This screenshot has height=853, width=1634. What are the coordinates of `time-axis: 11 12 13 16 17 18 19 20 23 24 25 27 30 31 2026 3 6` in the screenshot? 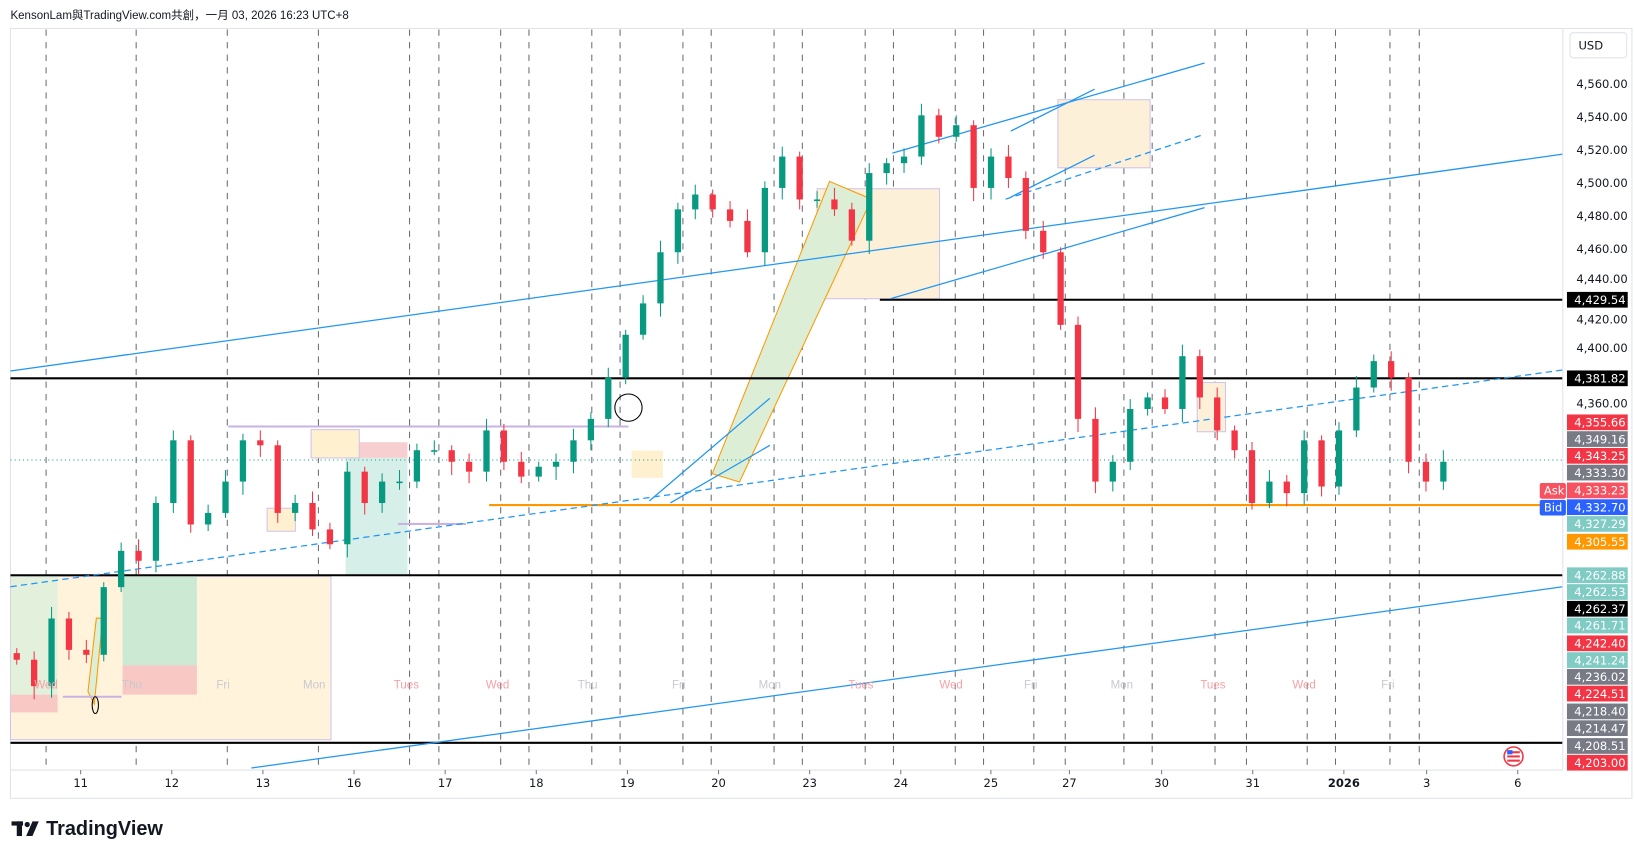 It's located at (797, 780).